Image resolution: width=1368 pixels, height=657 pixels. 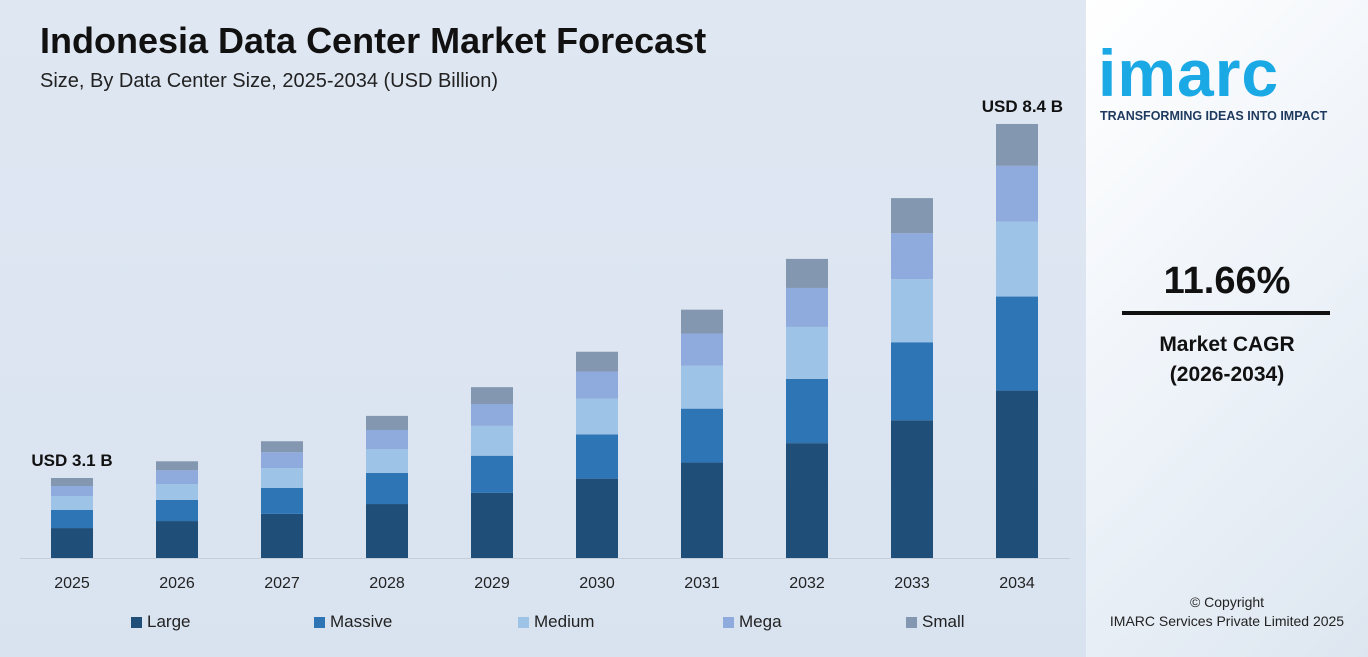 What do you see at coordinates (1227, 374) in the screenshot?
I see `cagr-period: (2026-2034)` at bounding box center [1227, 374].